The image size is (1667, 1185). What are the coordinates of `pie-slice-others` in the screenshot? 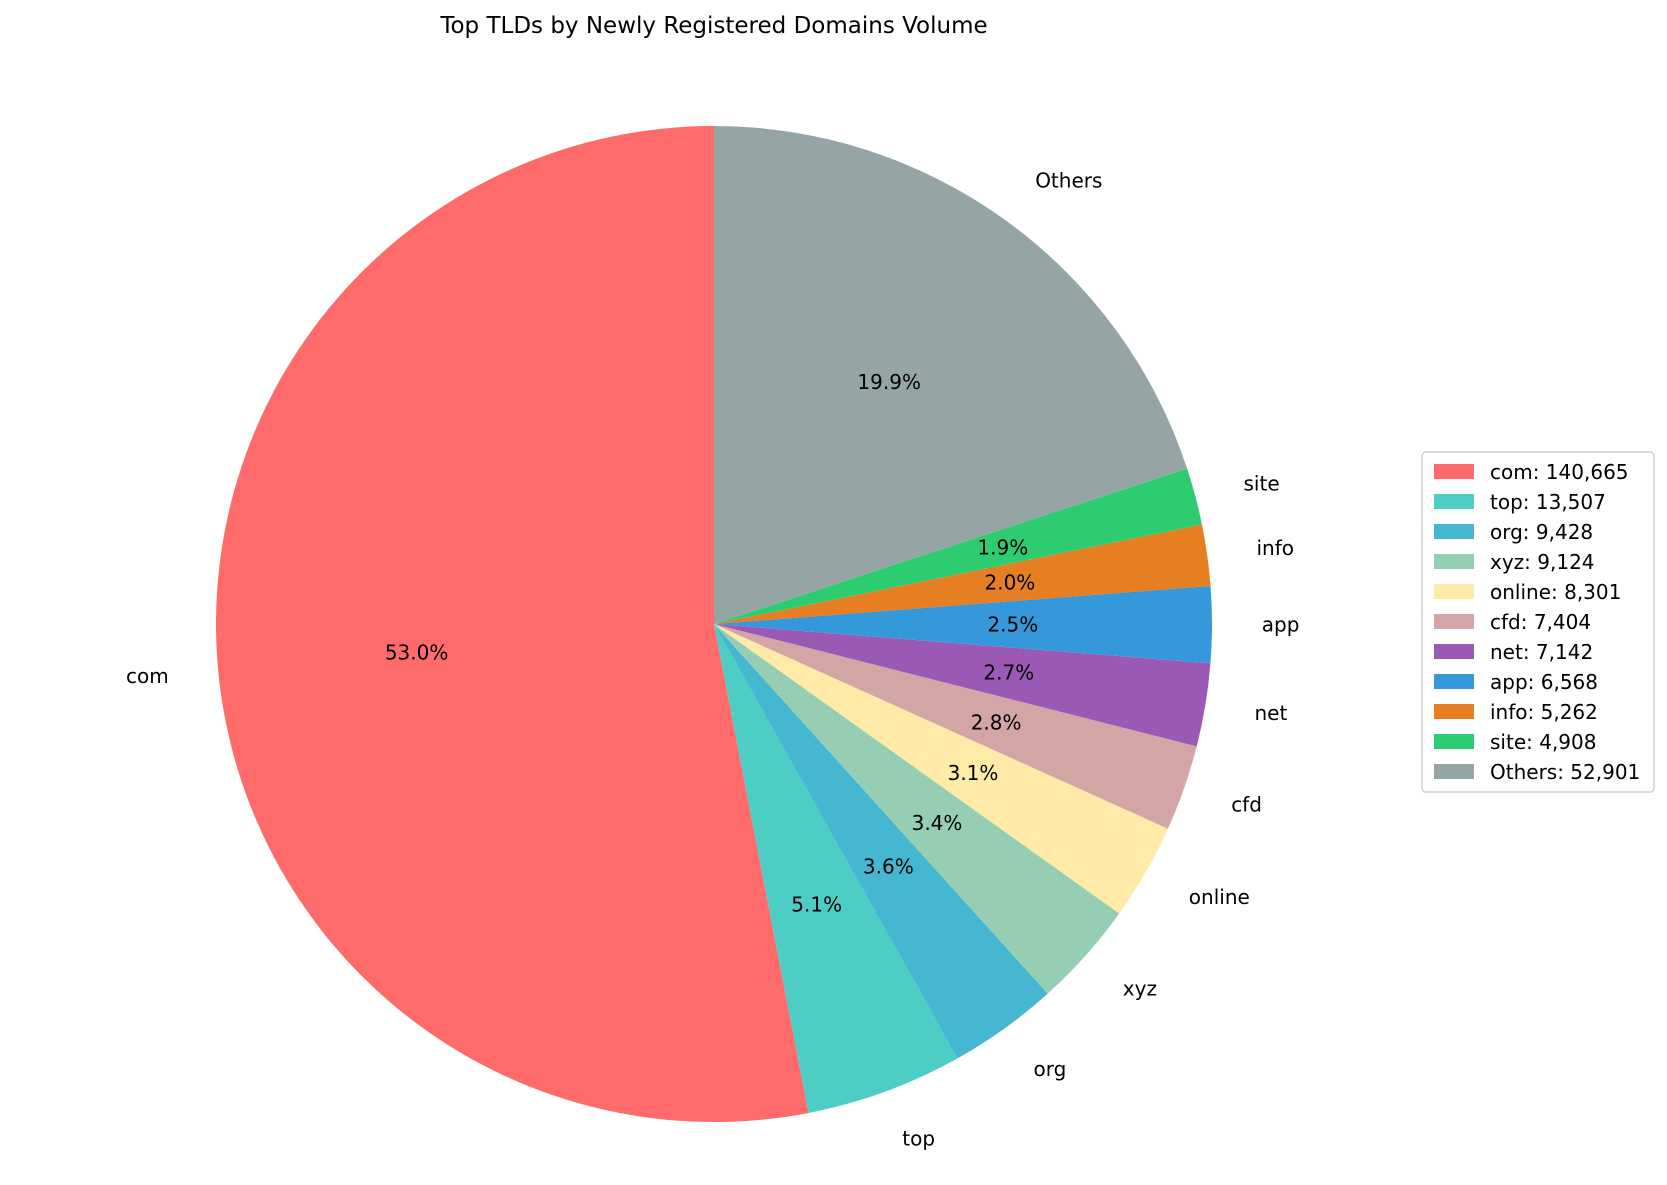 It's located at (951, 375).